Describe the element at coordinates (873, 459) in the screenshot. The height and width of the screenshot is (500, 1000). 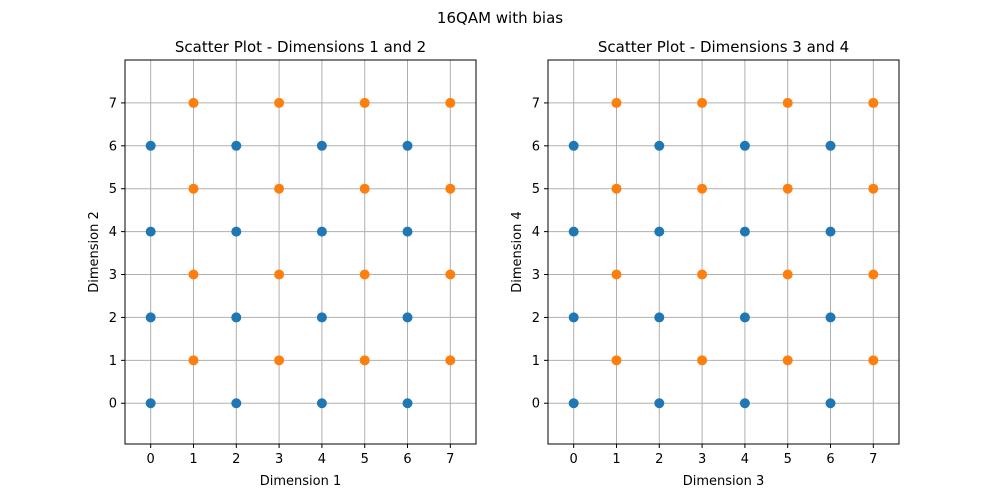
I see `subplot-2-xtick-label: 7` at that location.